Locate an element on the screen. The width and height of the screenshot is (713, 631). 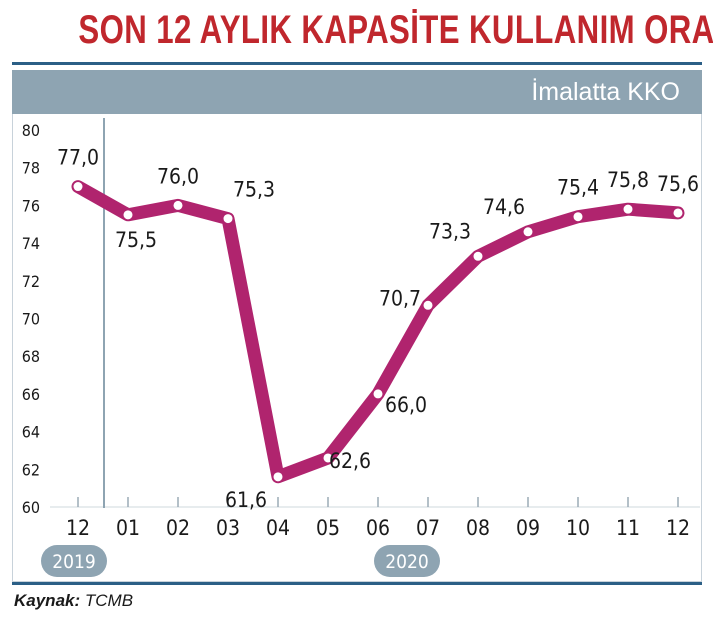
x-tick-label: 06 is located at coordinates (378, 528).